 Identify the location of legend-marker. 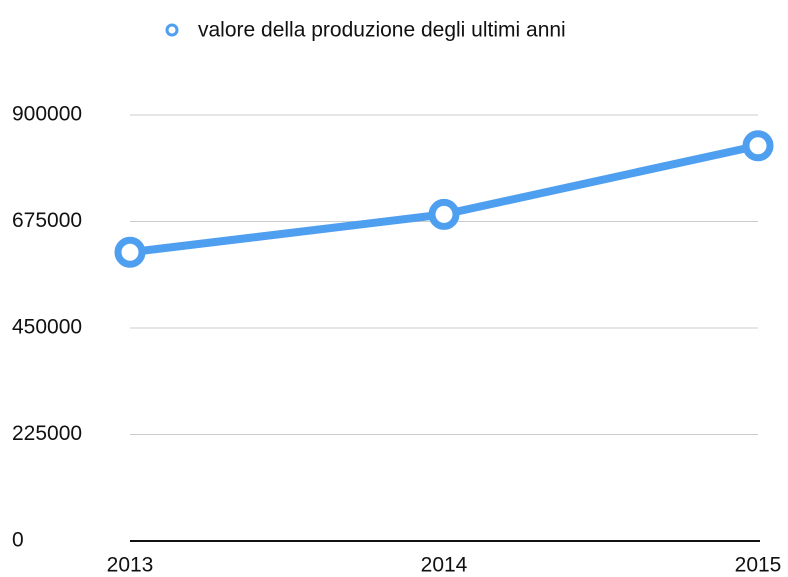
(172, 30).